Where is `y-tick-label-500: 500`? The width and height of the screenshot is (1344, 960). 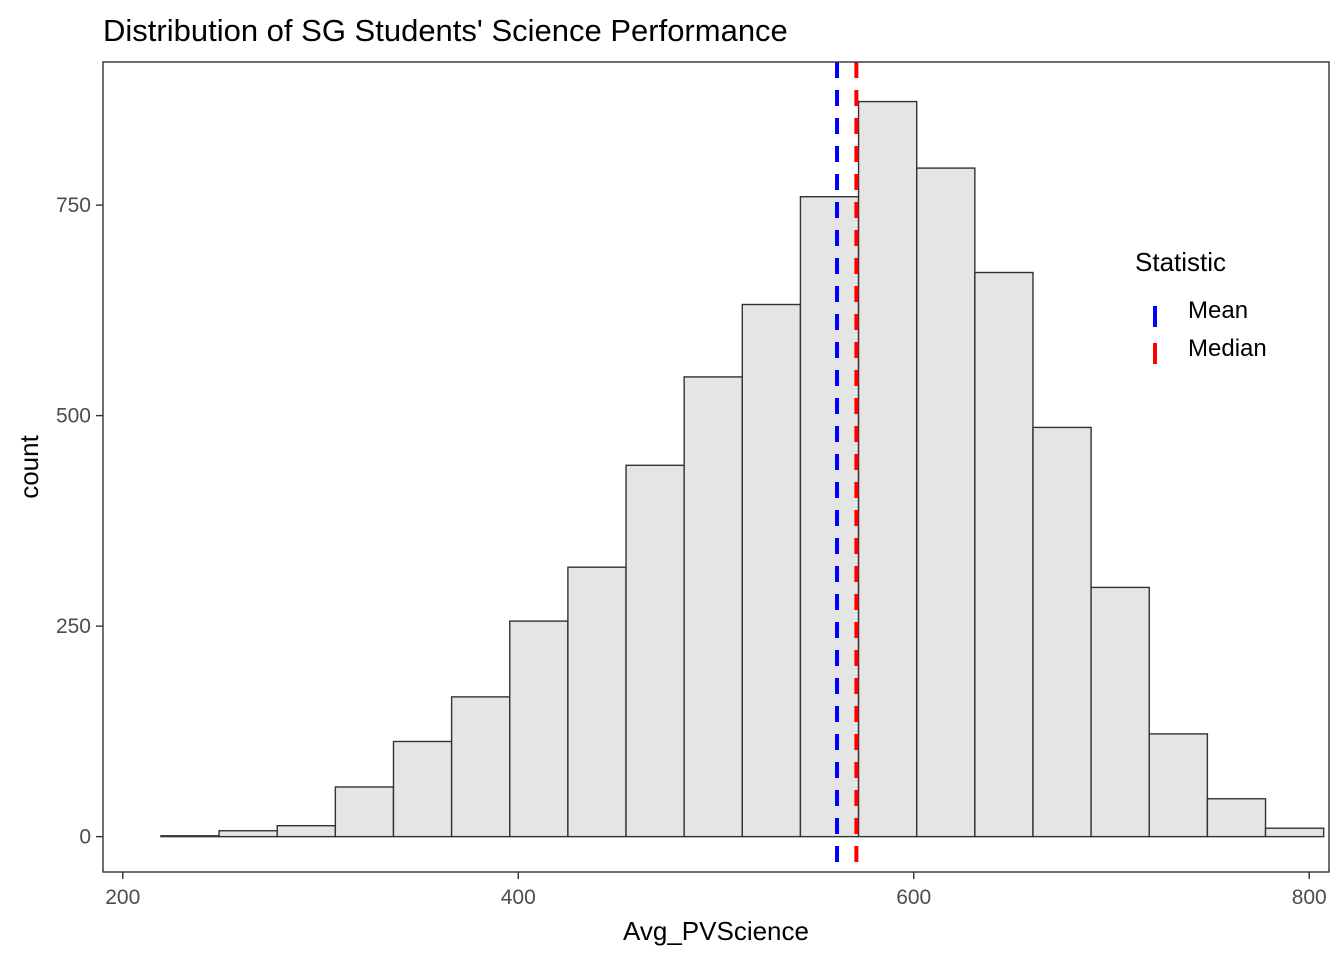
y-tick-label-500: 500 is located at coordinates (73, 416).